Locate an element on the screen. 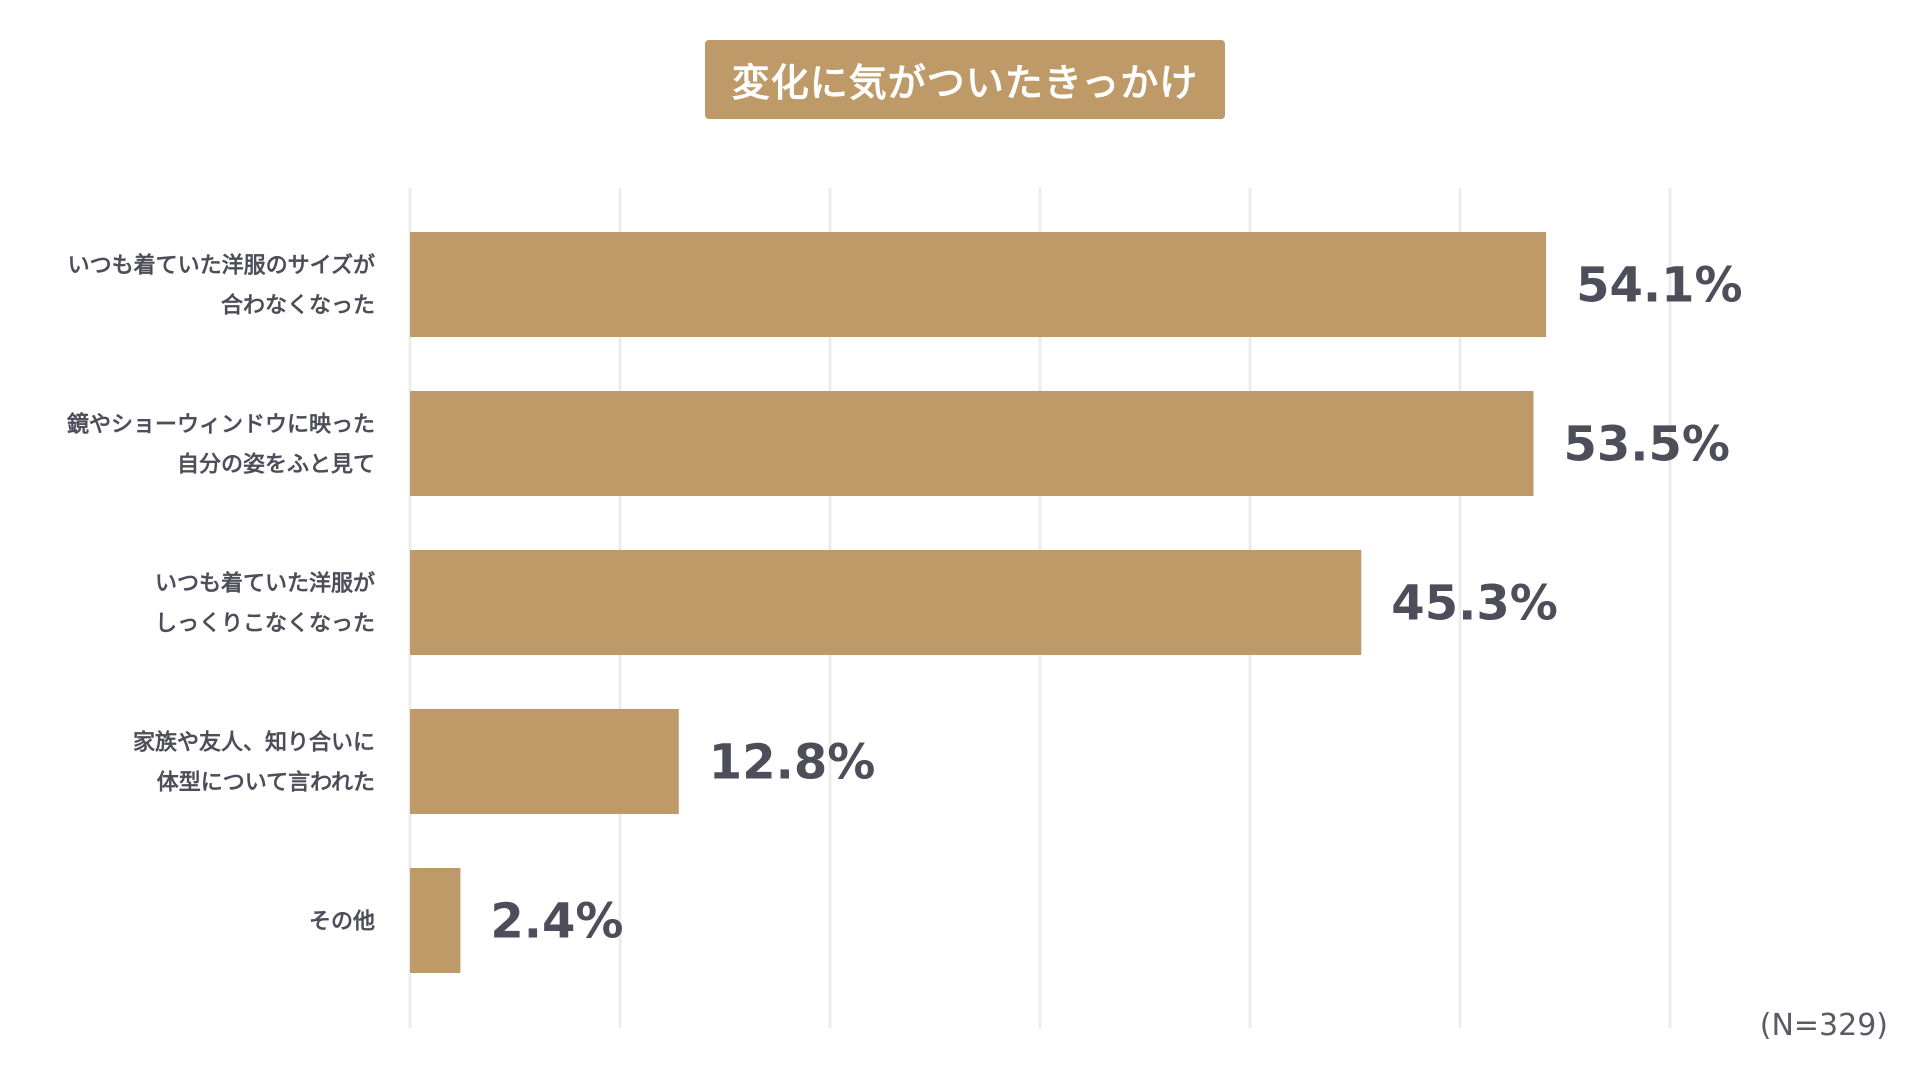 This screenshot has height=1080, width=1920. category-label: その他 is located at coordinates (342, 922).